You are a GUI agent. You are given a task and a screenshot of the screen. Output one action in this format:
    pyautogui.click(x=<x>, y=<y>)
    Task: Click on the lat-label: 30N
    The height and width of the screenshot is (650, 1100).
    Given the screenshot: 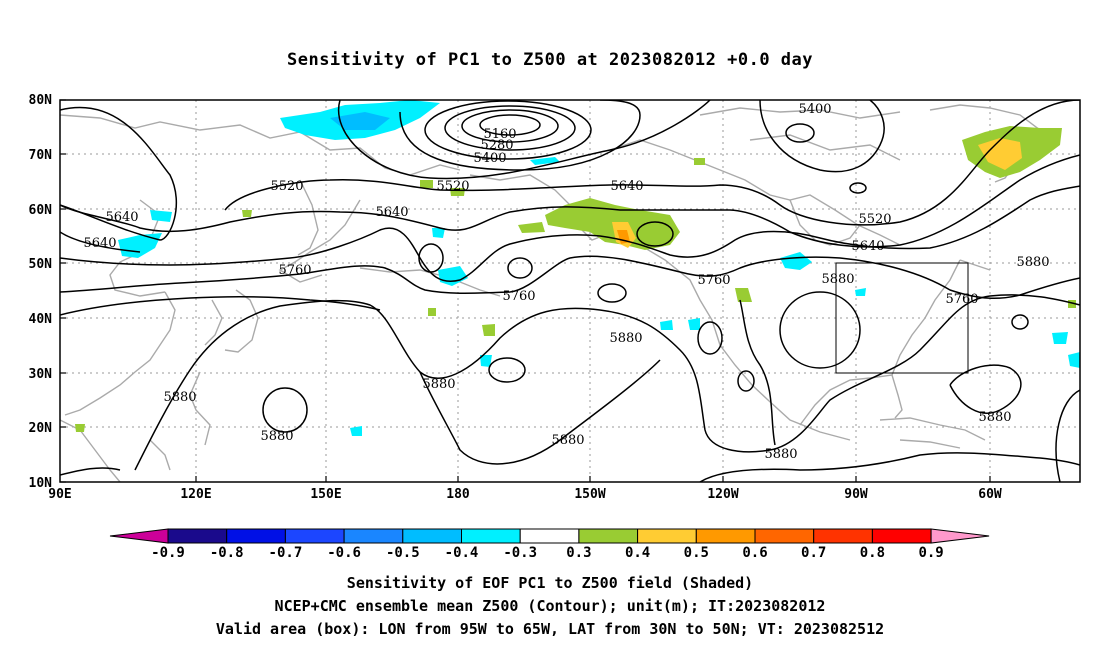 What is the action you would take?
    pyautogui.click(x=41, y=374)
    